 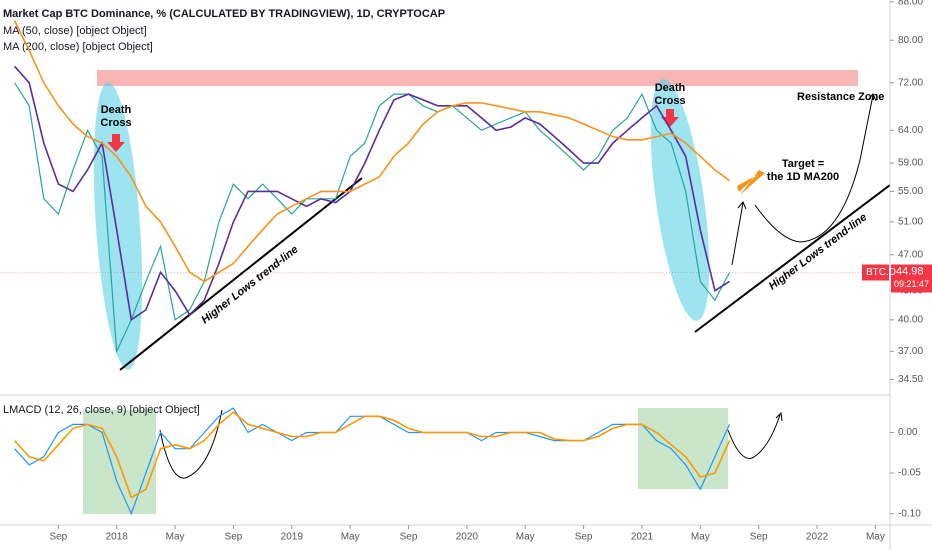 What do you see at coordinates (910, 254) in the screenshot?
I see `y-tick-label: 47.00` at bounding box center [910, 254].